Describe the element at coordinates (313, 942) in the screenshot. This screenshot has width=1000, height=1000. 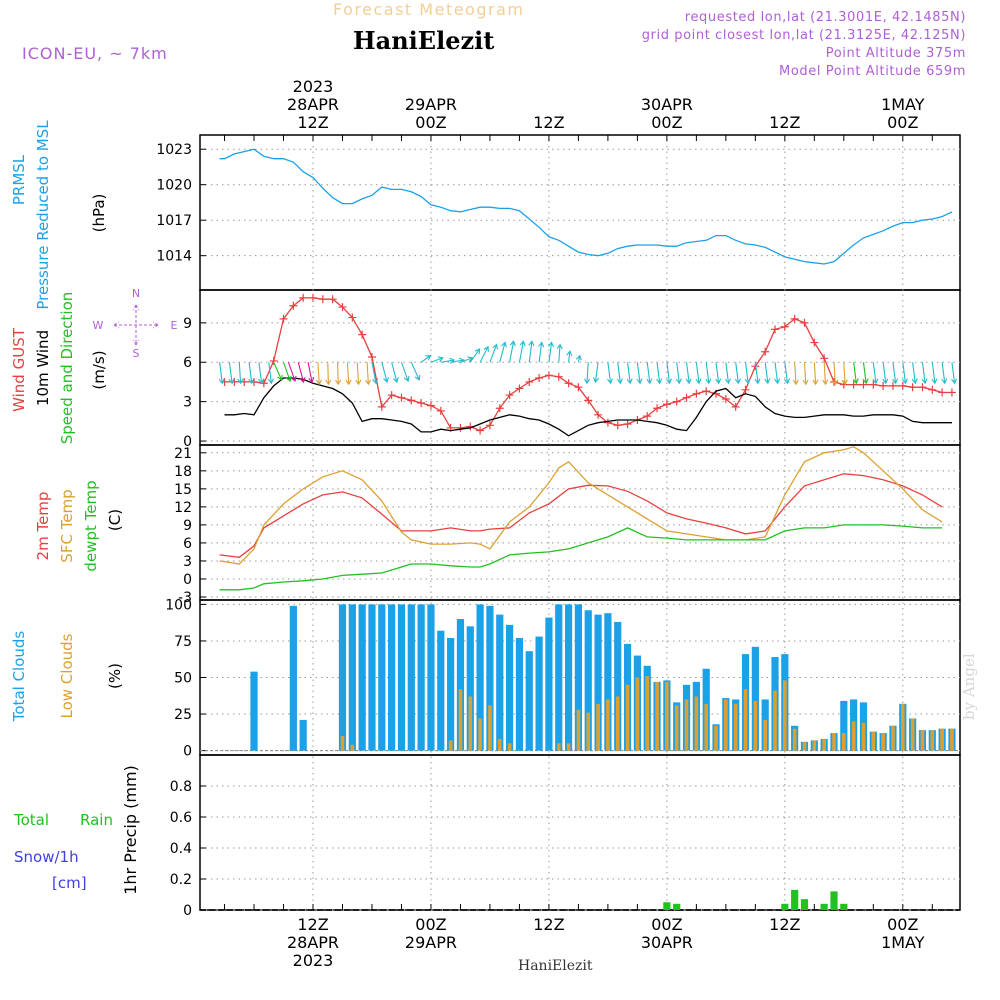
I see `bottom-time-label: 28APR` at that location.